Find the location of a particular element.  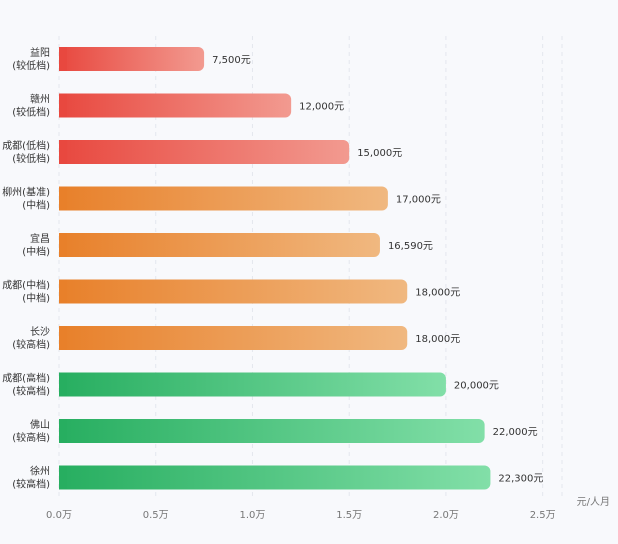

category-label-9: 徐州(较高档) is located at coordinates (31, 478).